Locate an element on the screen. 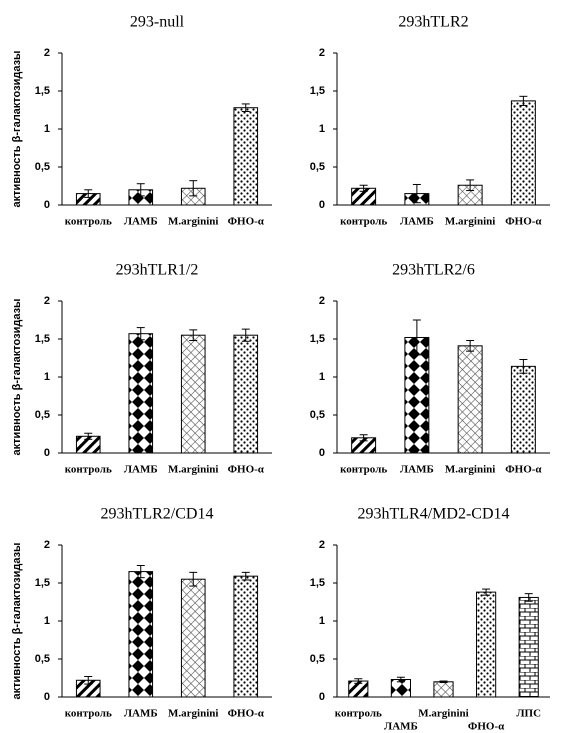 The image size is (563, 733). panel-title: 293hTLR2/6 is located at coordinates (433, 270).